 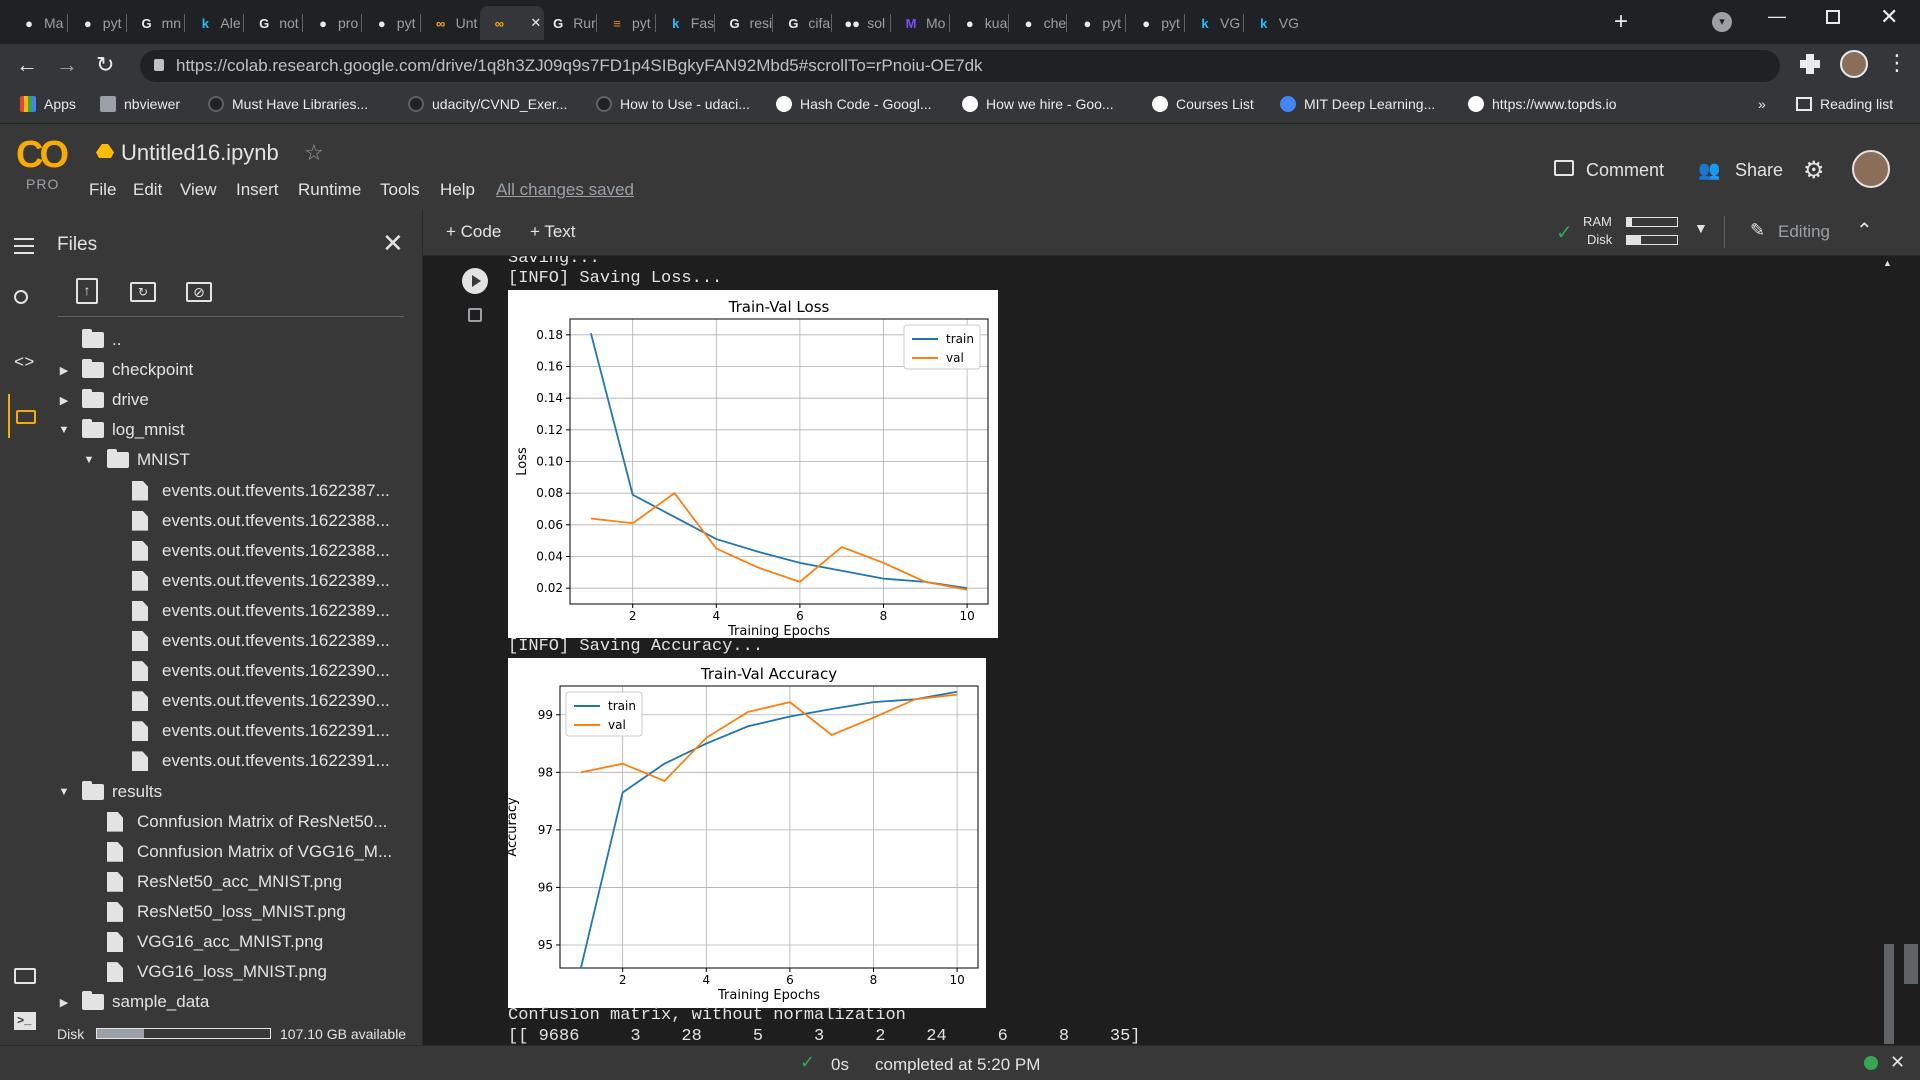 What do you see at coordinates (1911, 964) in the screenshot?
I see `page-scrollbar-thumb` at bounding box center [1911, 964].